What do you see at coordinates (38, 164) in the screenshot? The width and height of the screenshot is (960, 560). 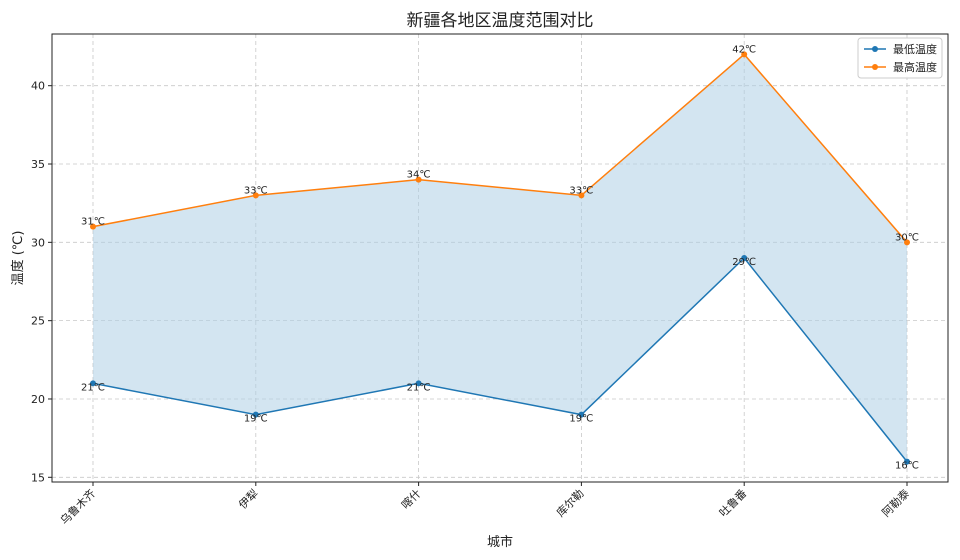 I see `y-tick-label: 35` at bounding box center [38, 164].